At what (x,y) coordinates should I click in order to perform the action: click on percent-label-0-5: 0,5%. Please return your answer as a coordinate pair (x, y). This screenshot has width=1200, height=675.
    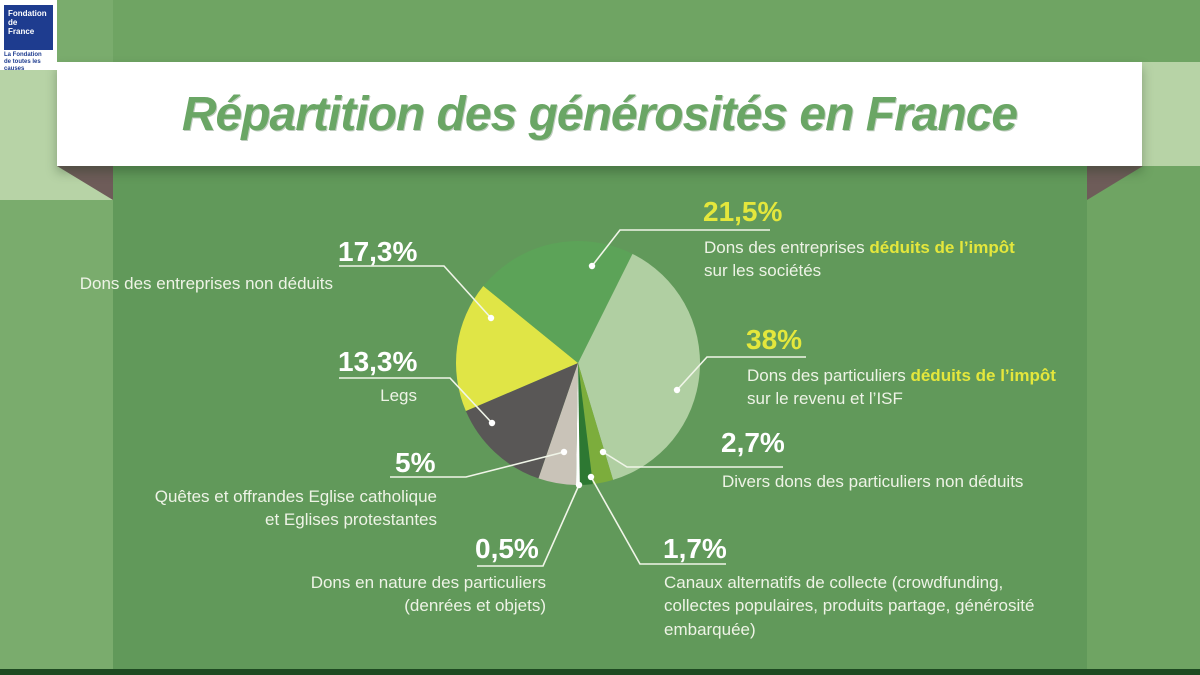
    Looking at the image, I should click on (507, 548).